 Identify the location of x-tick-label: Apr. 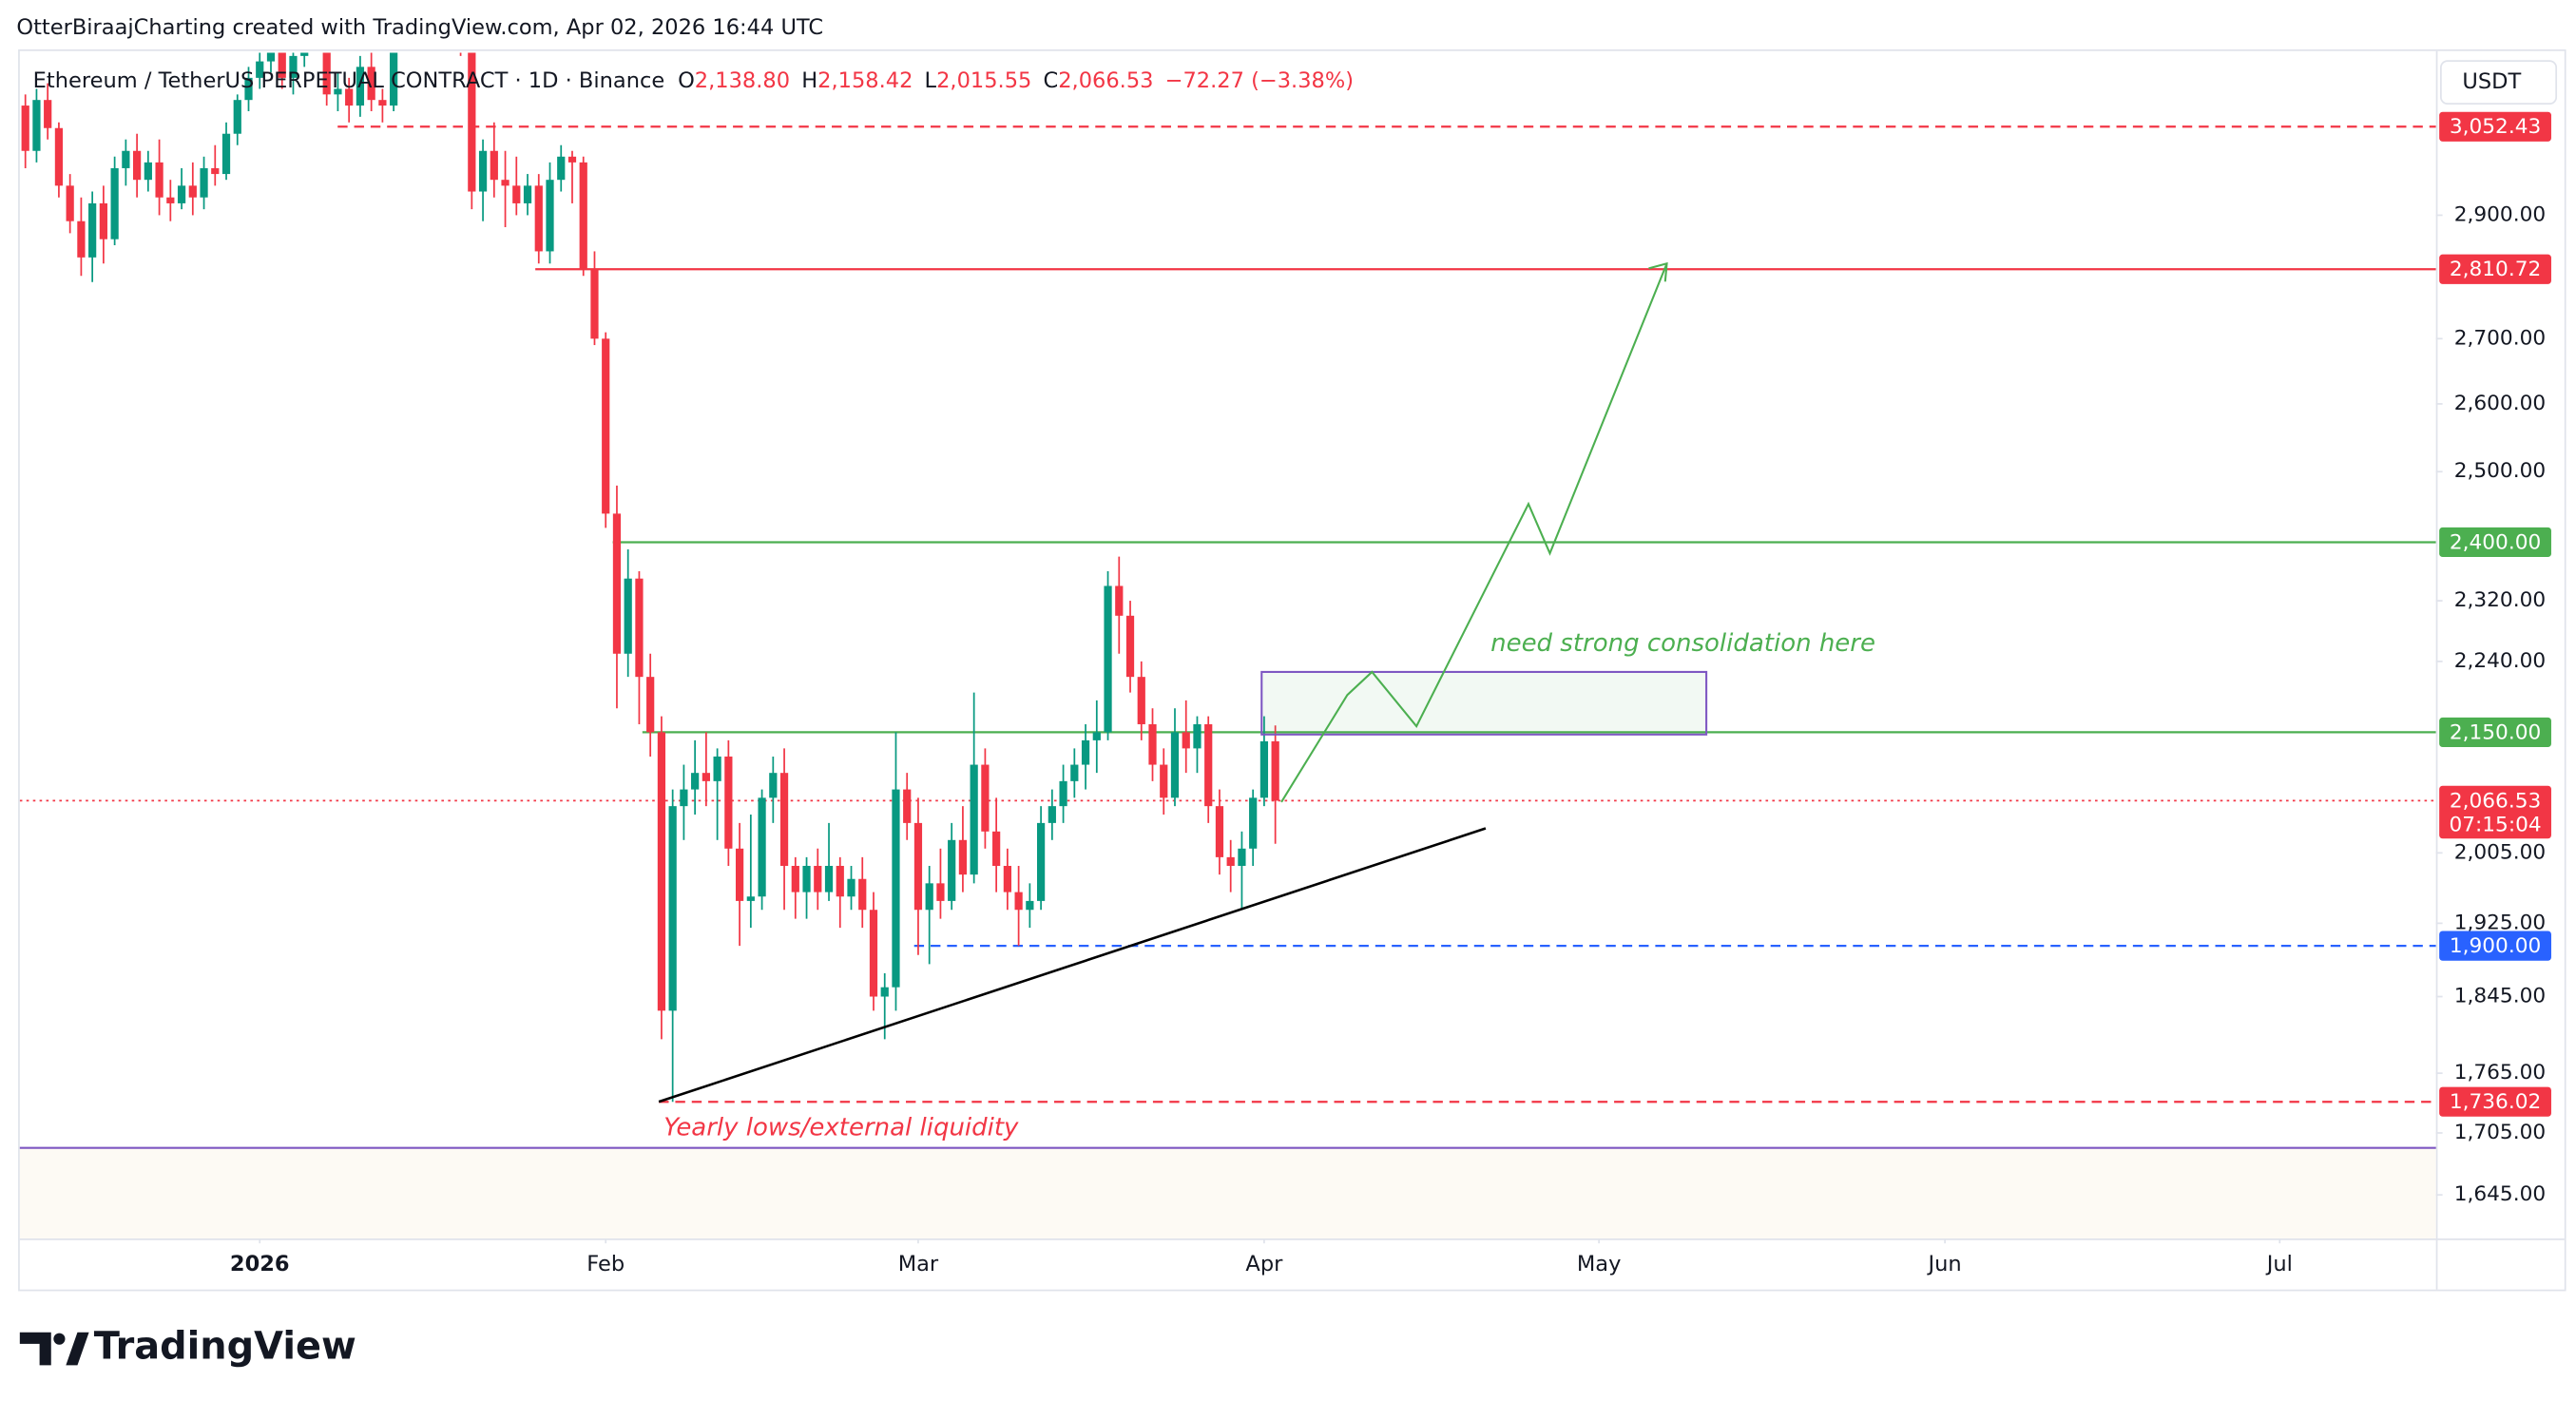
(1264, 1264).